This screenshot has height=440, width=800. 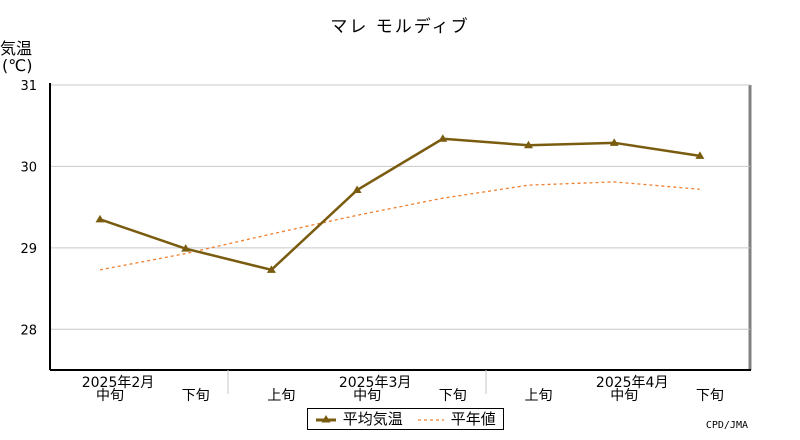 I want to click on legend-marker-normal, so click(x=431, y=420).